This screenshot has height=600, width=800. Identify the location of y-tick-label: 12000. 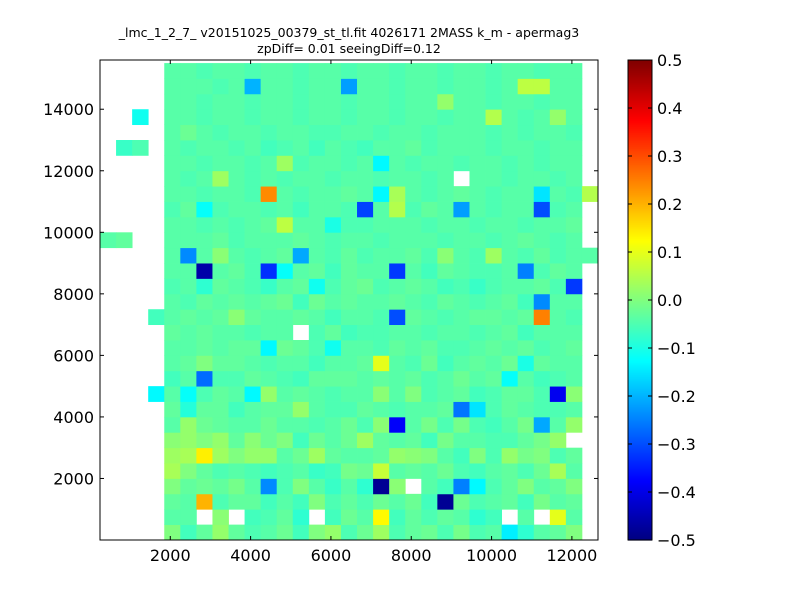
(68, 171).